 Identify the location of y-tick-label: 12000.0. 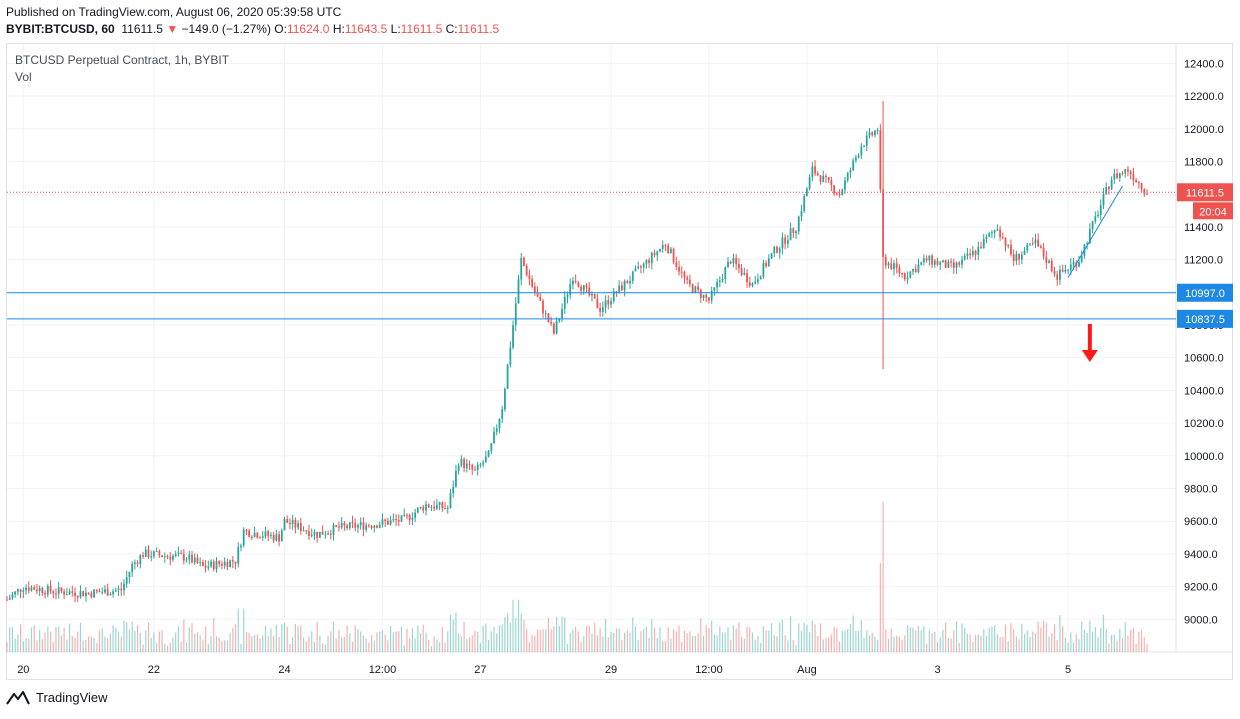
(1204, 130).